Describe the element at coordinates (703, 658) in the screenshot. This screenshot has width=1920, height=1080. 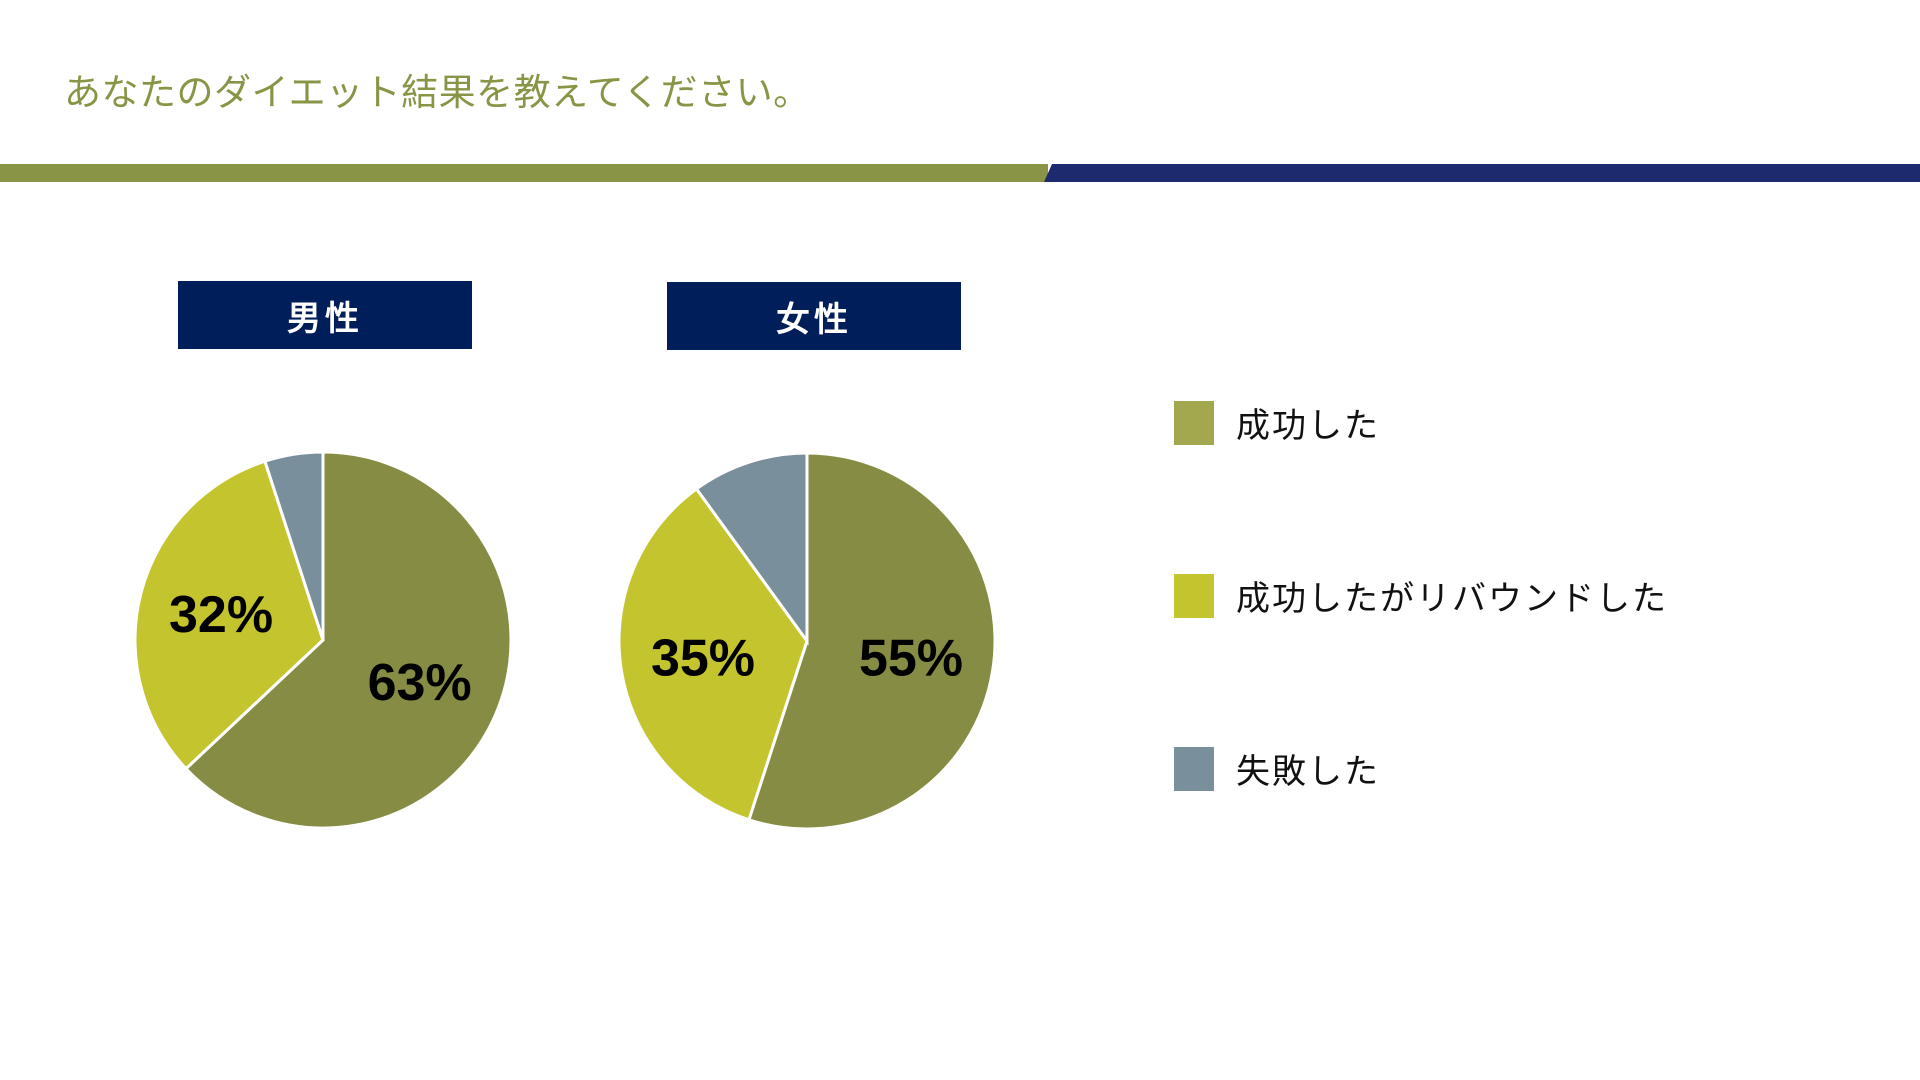
I see `data-label-slice-rebound: 35%` at that location.